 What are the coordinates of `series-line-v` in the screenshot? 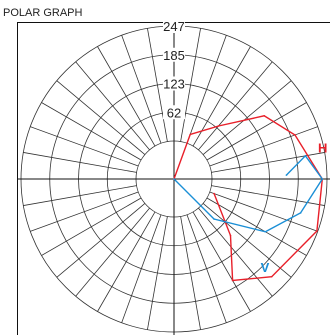 It's located at (248, 193).